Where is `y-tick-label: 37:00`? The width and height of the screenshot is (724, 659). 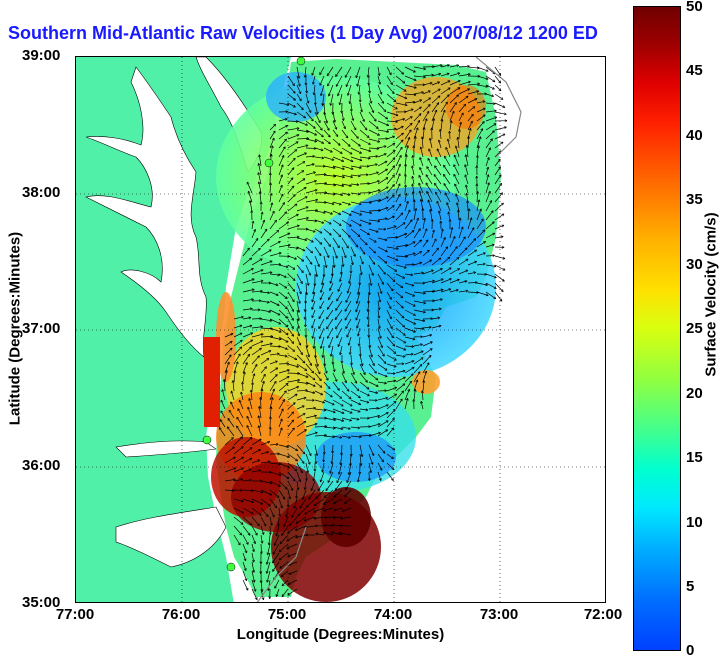
y-tick-label: 37:00 is located at coordinates (41, 328).